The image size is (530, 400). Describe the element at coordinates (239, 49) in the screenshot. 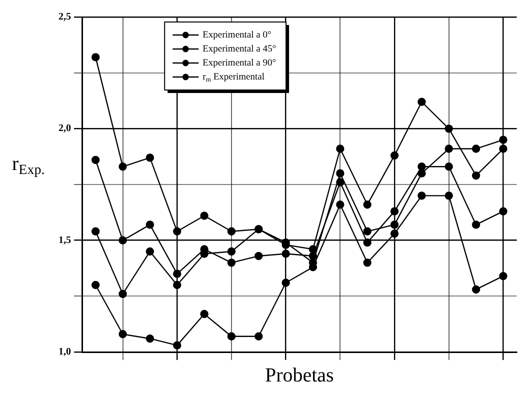

I see `legend-label: Experimental a 45°` at that location.